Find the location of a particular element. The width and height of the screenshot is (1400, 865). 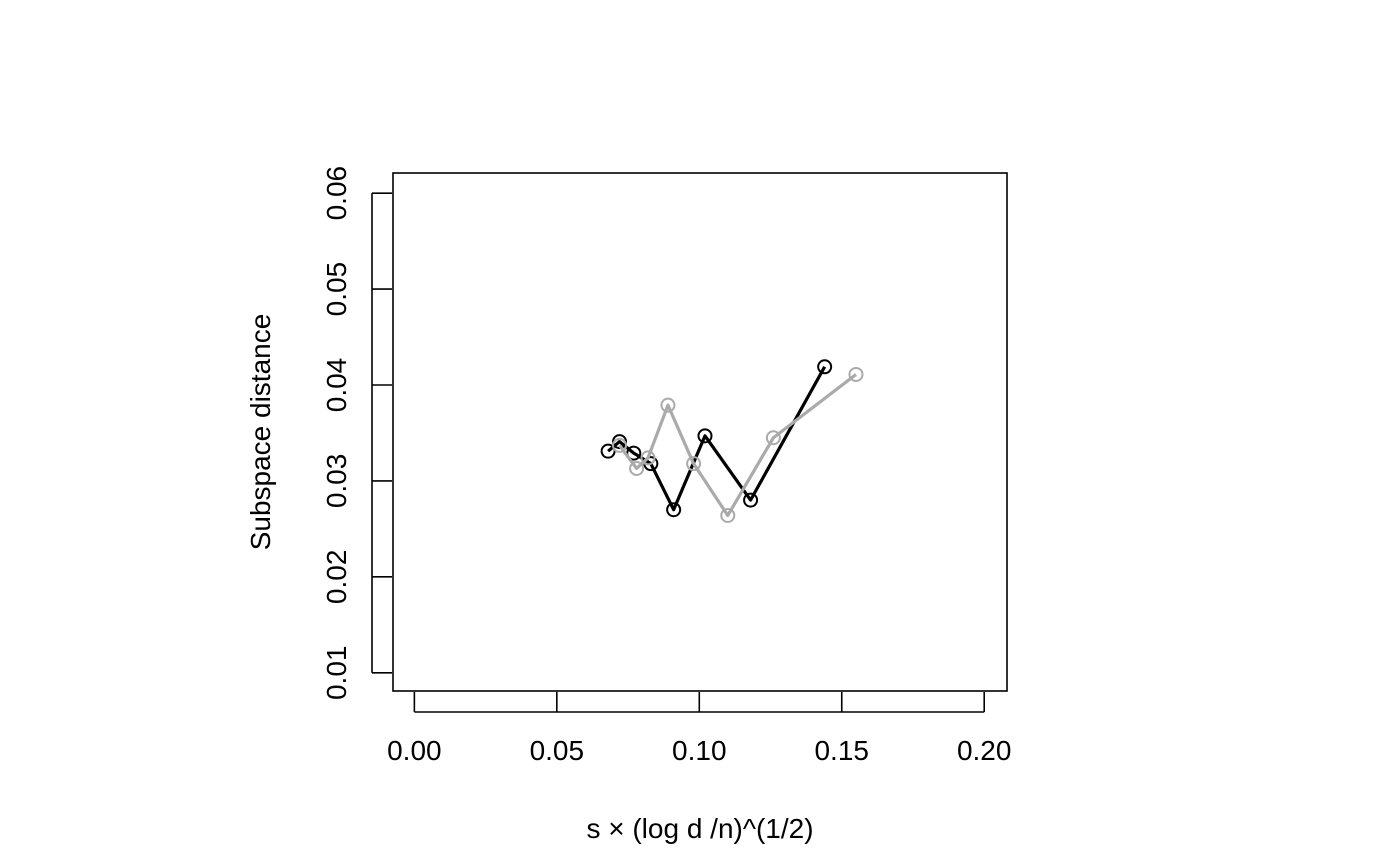

y-tick-label: 0.04 is located at coordinates (336, 385).